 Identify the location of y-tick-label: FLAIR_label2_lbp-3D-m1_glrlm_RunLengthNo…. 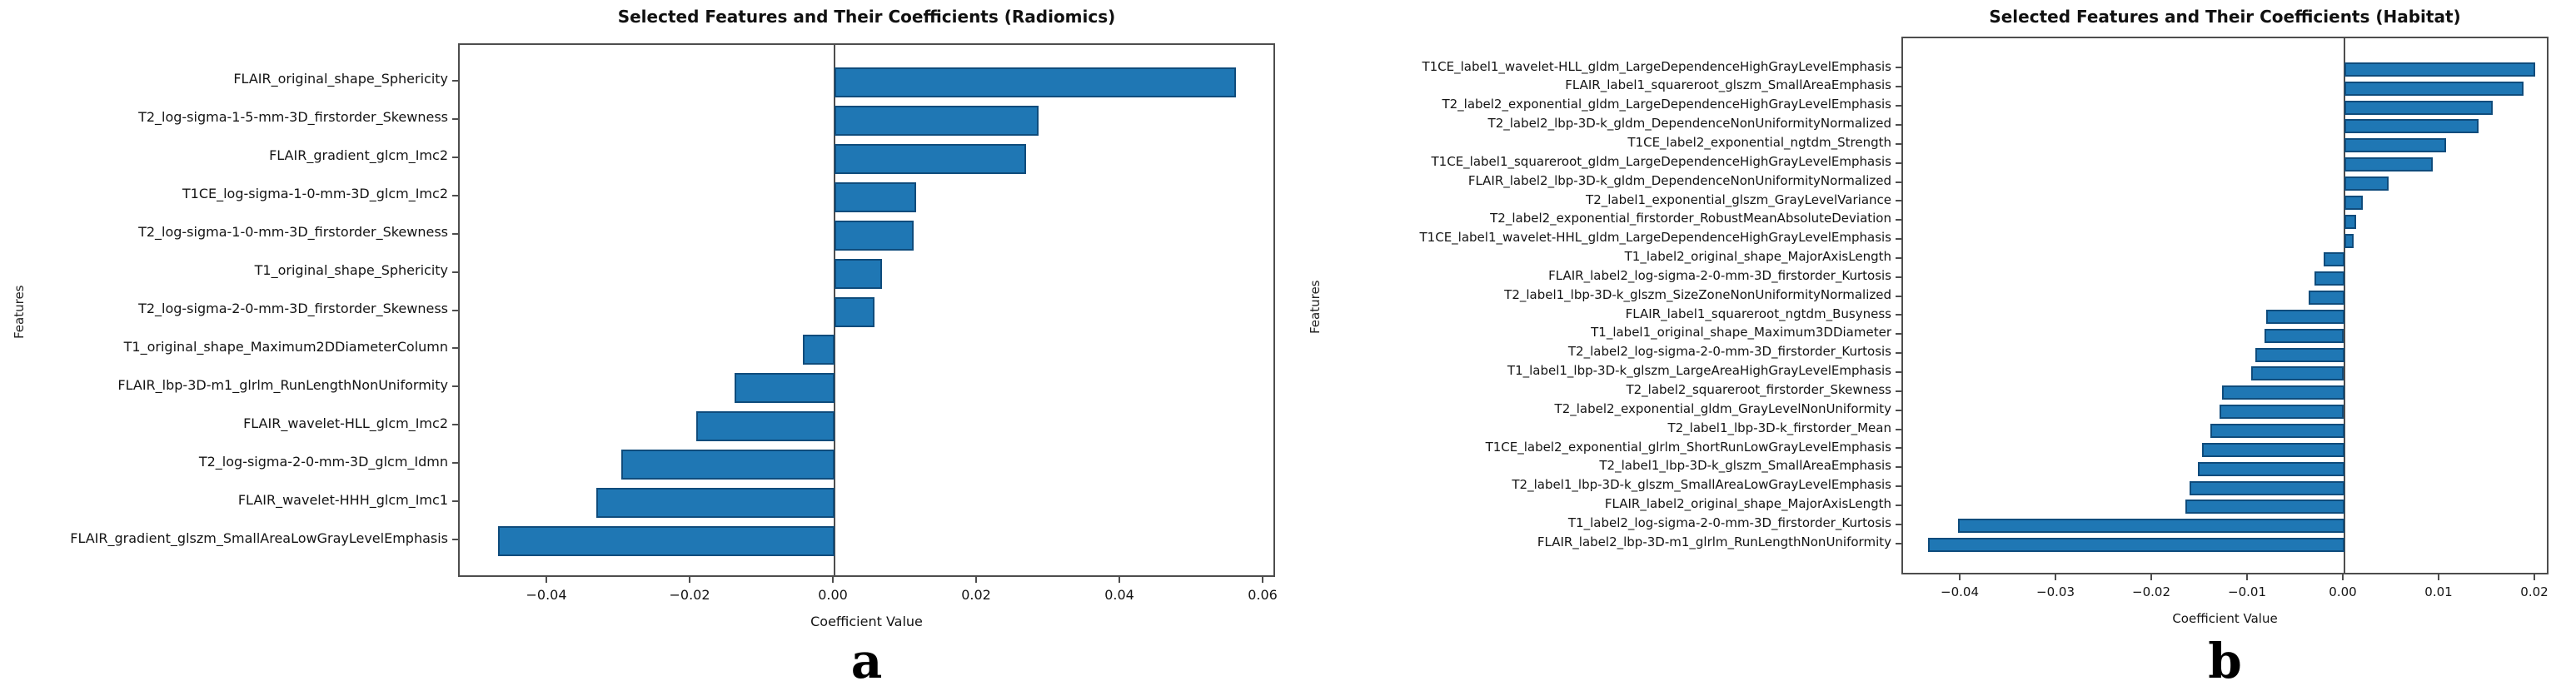
(1714, 541).